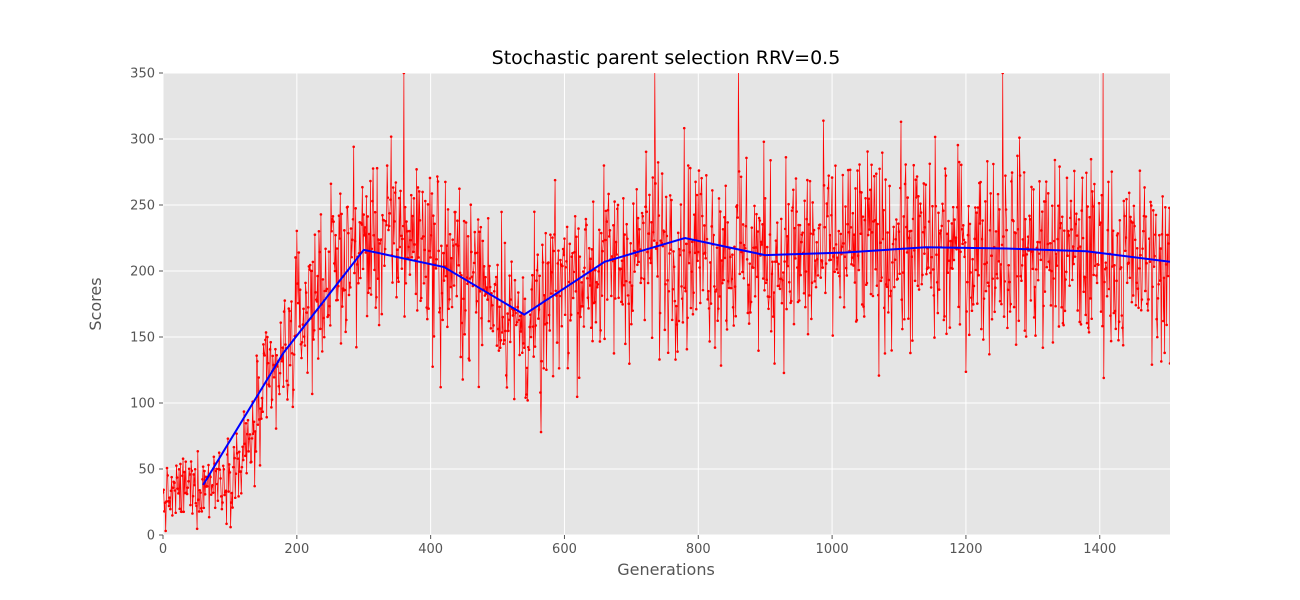 The height and width of the screenshot is (600, 1300). Describe the element at coordinates (142, 140) in the screenshot. I see `y-tick-label: 300` at that location.